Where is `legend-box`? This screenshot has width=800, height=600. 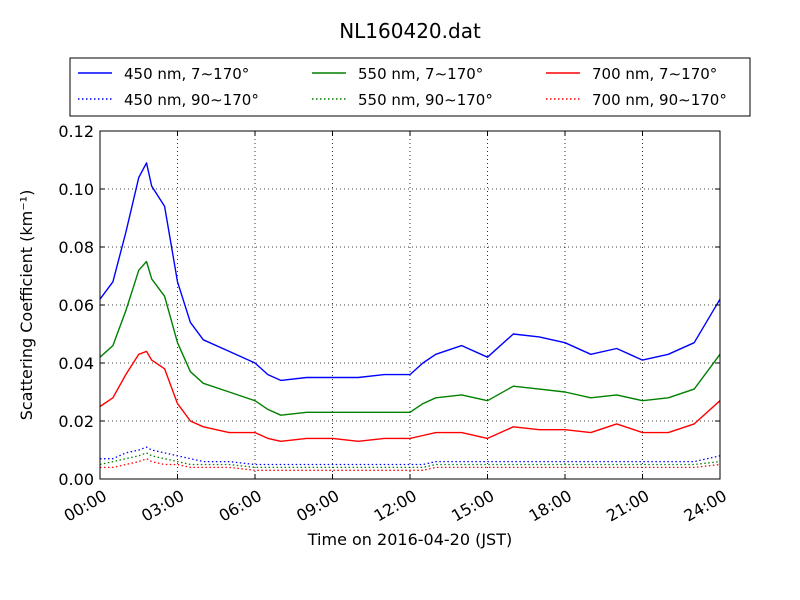
legend-box is located at coordinates (410, 87).